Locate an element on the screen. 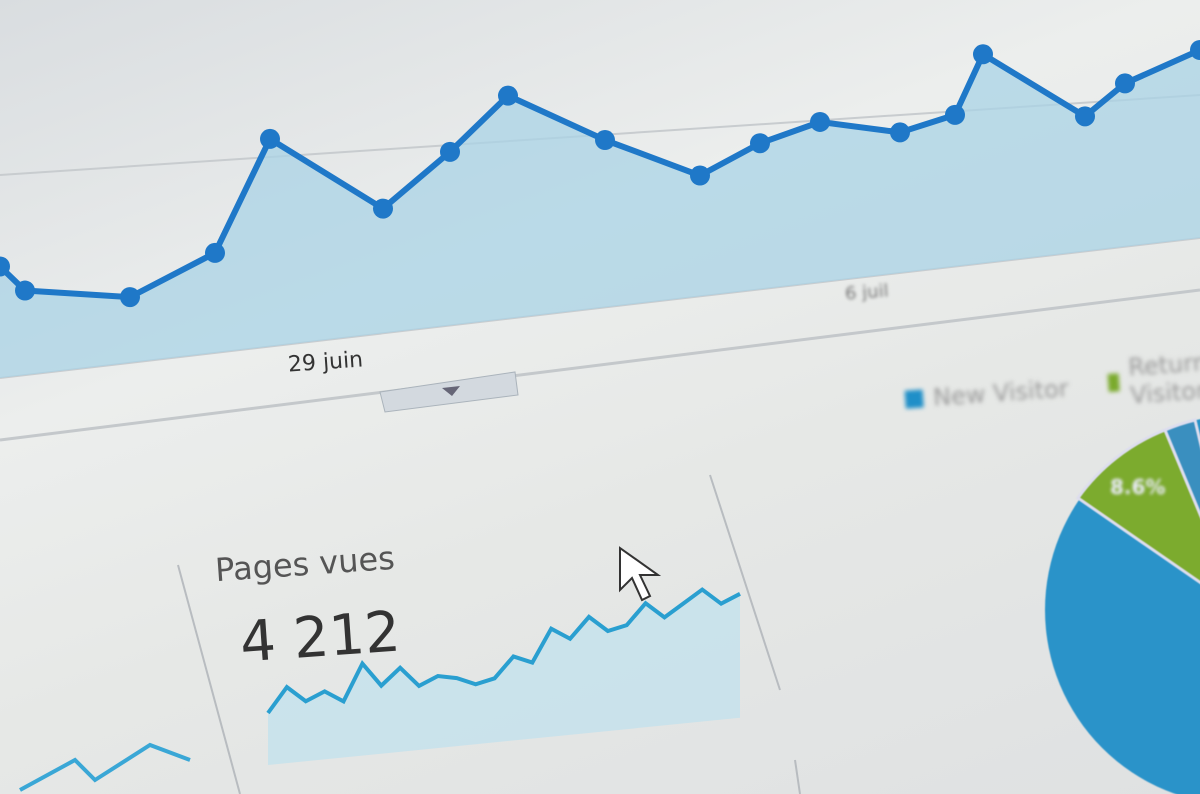 The width and height of the screenshot is (1200, 794). side-sparkline is located at coordinates (105, 767).